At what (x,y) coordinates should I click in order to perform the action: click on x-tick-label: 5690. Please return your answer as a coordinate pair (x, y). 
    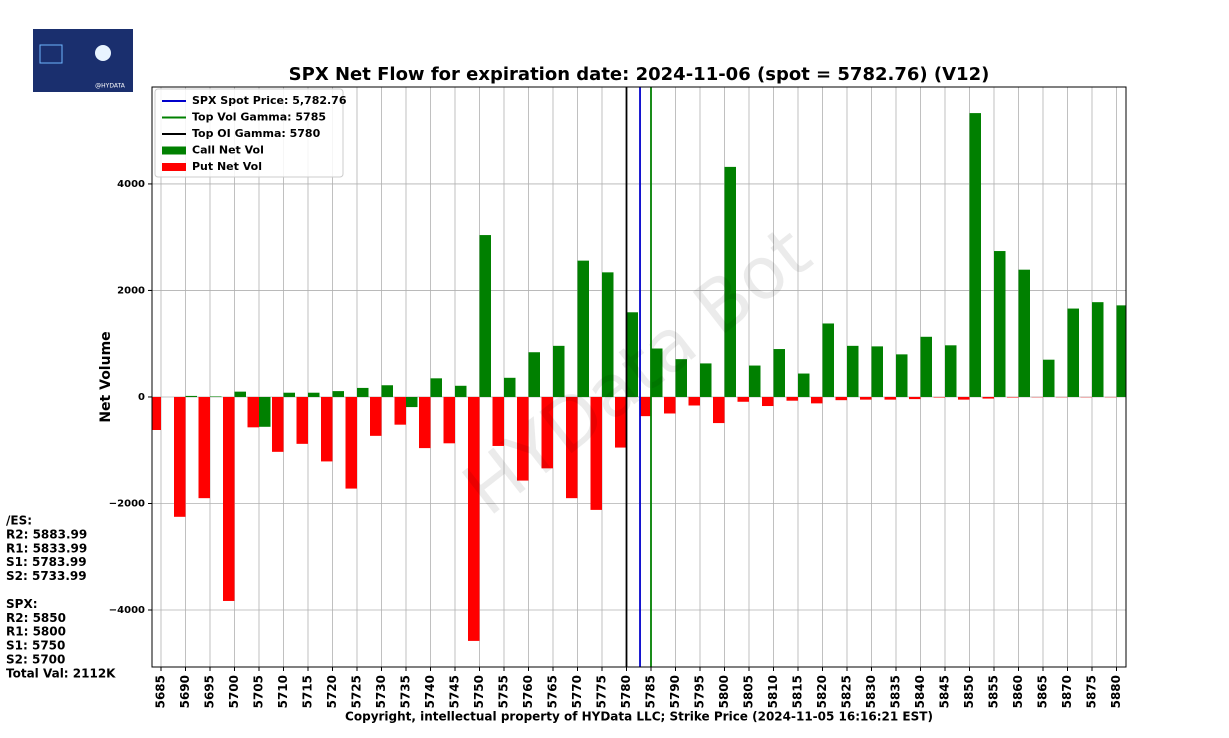
    Looking at the image, I should click on (185, 691).